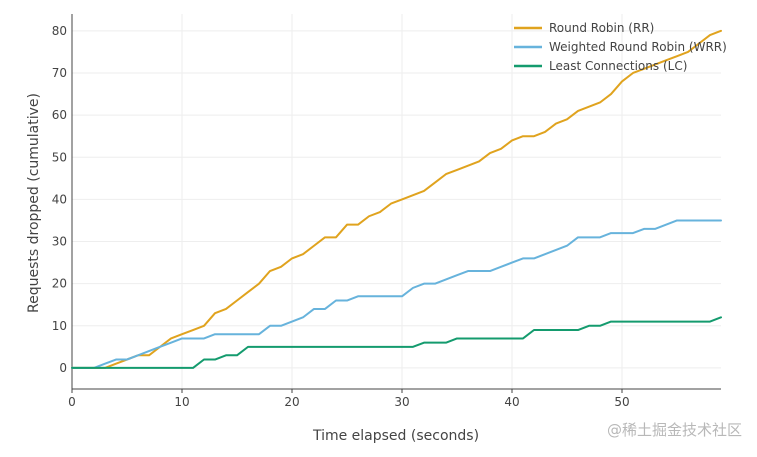 The height and width of the screenshot is (457, 757). What do you see at coordinates (59, 115) in the screenshot?
I see `y-tick-label-6: 60` at bounding box center [59, 115].